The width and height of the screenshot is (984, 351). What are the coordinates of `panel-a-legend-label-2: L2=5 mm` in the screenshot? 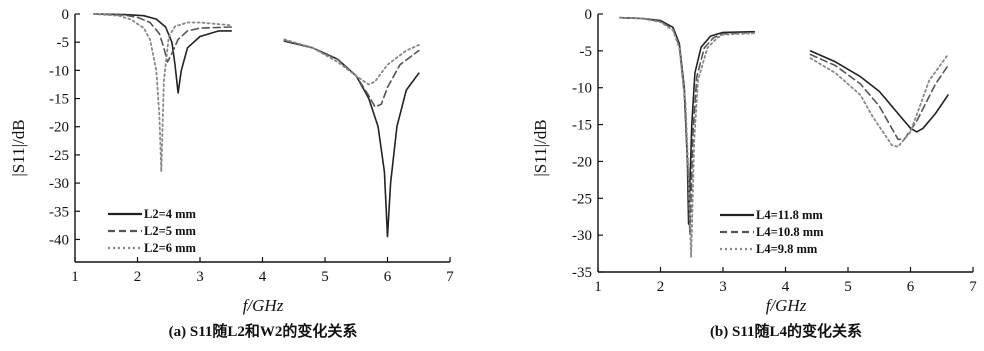 It's located at (170, 231).